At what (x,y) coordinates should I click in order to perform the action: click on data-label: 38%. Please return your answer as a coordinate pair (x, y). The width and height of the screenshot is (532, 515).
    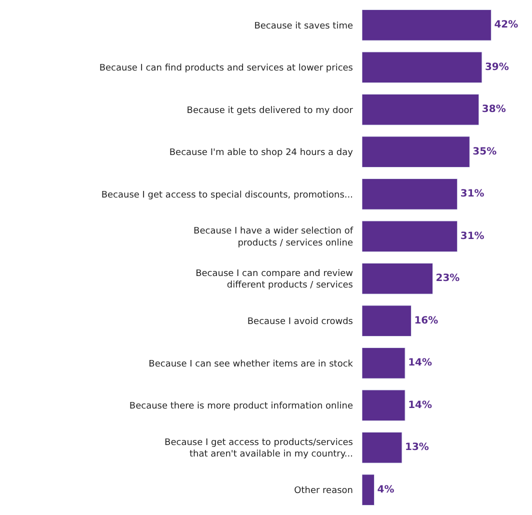
    Looking at the image, I should click on (494, 110).